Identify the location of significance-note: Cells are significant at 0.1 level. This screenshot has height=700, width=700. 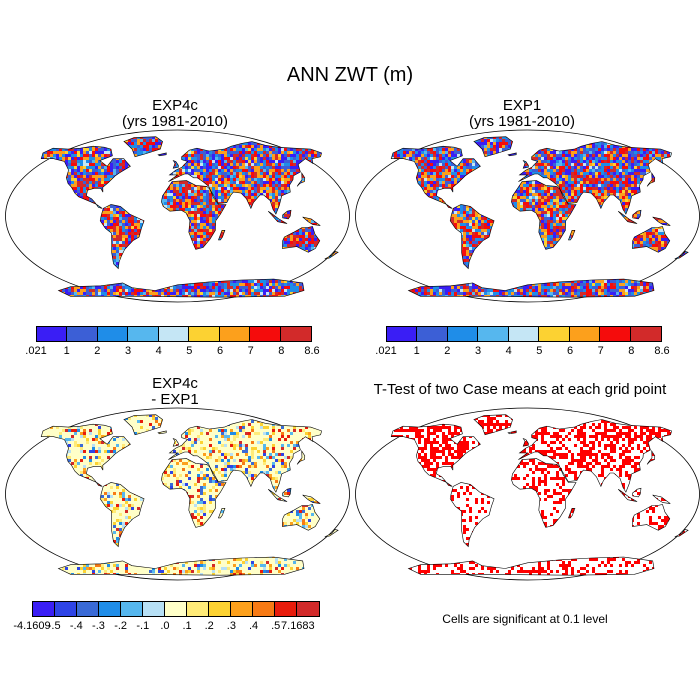
(525, 619).